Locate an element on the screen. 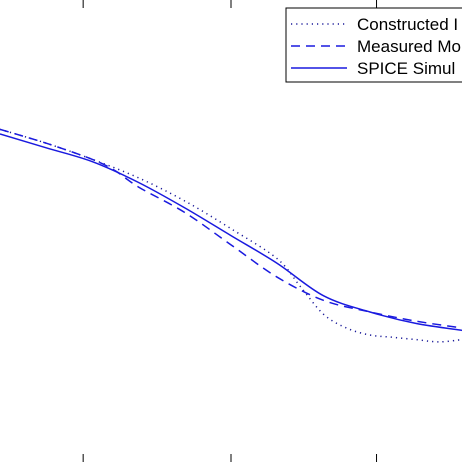 The image size is (462, 462). chart-legend: Constructed I Measured Mo SPICE Simul is located at coordinates (373, 45).